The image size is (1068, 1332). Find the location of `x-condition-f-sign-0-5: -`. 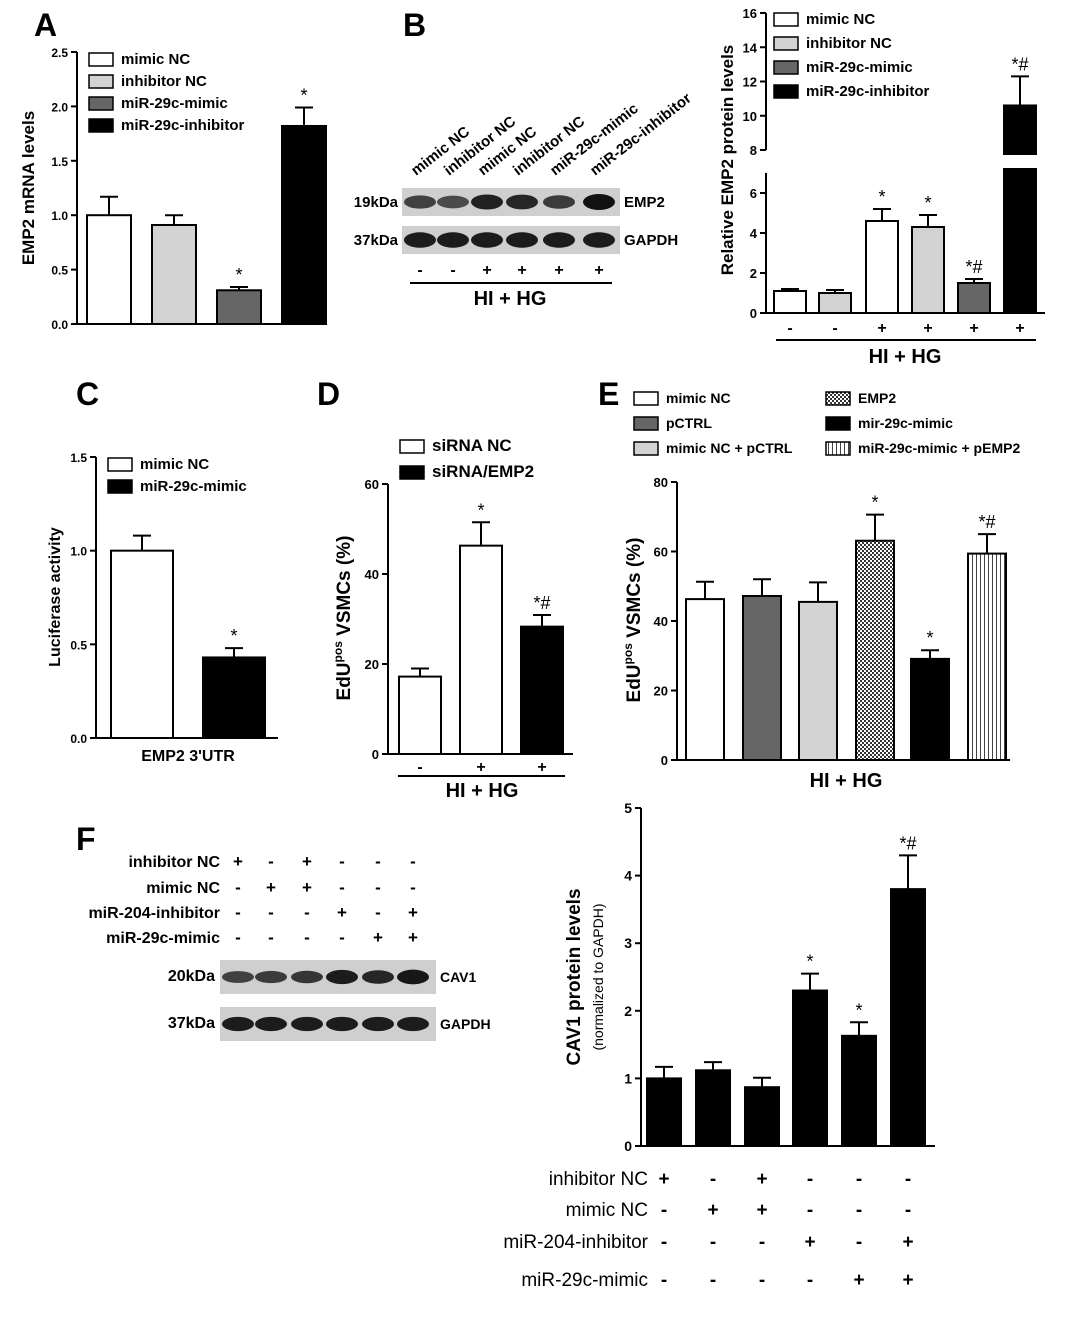

x-condition-f-sign-0-5: - is located at coordinates (908, 1179).